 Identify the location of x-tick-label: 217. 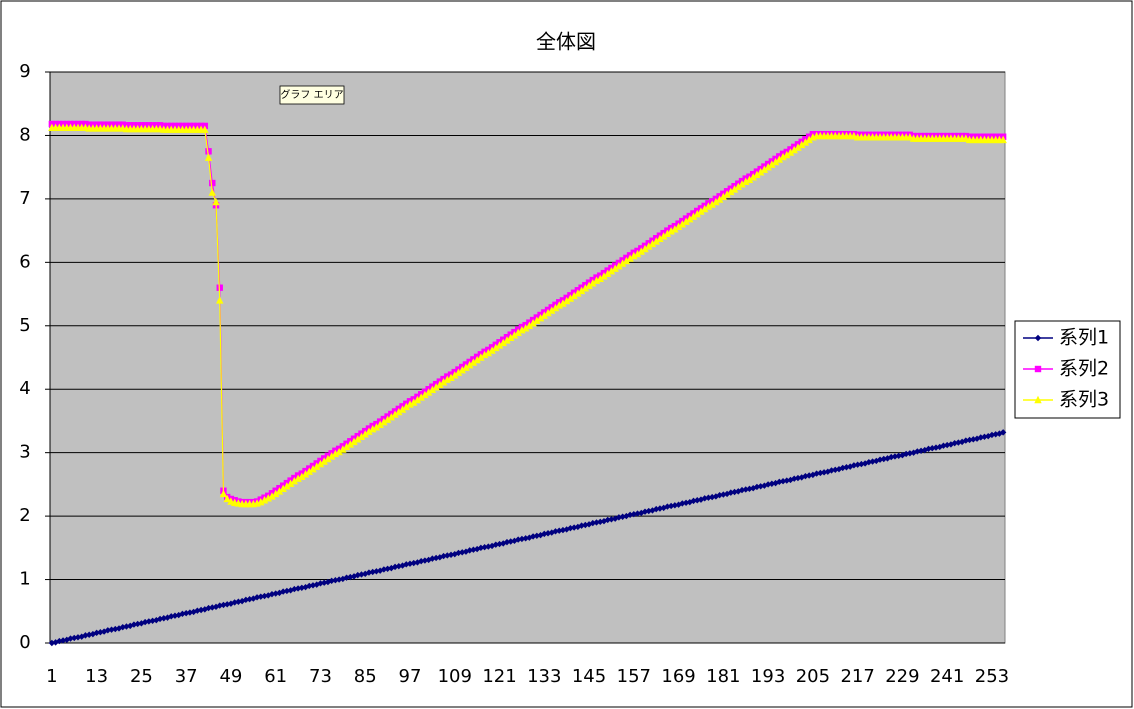
(857, 676).